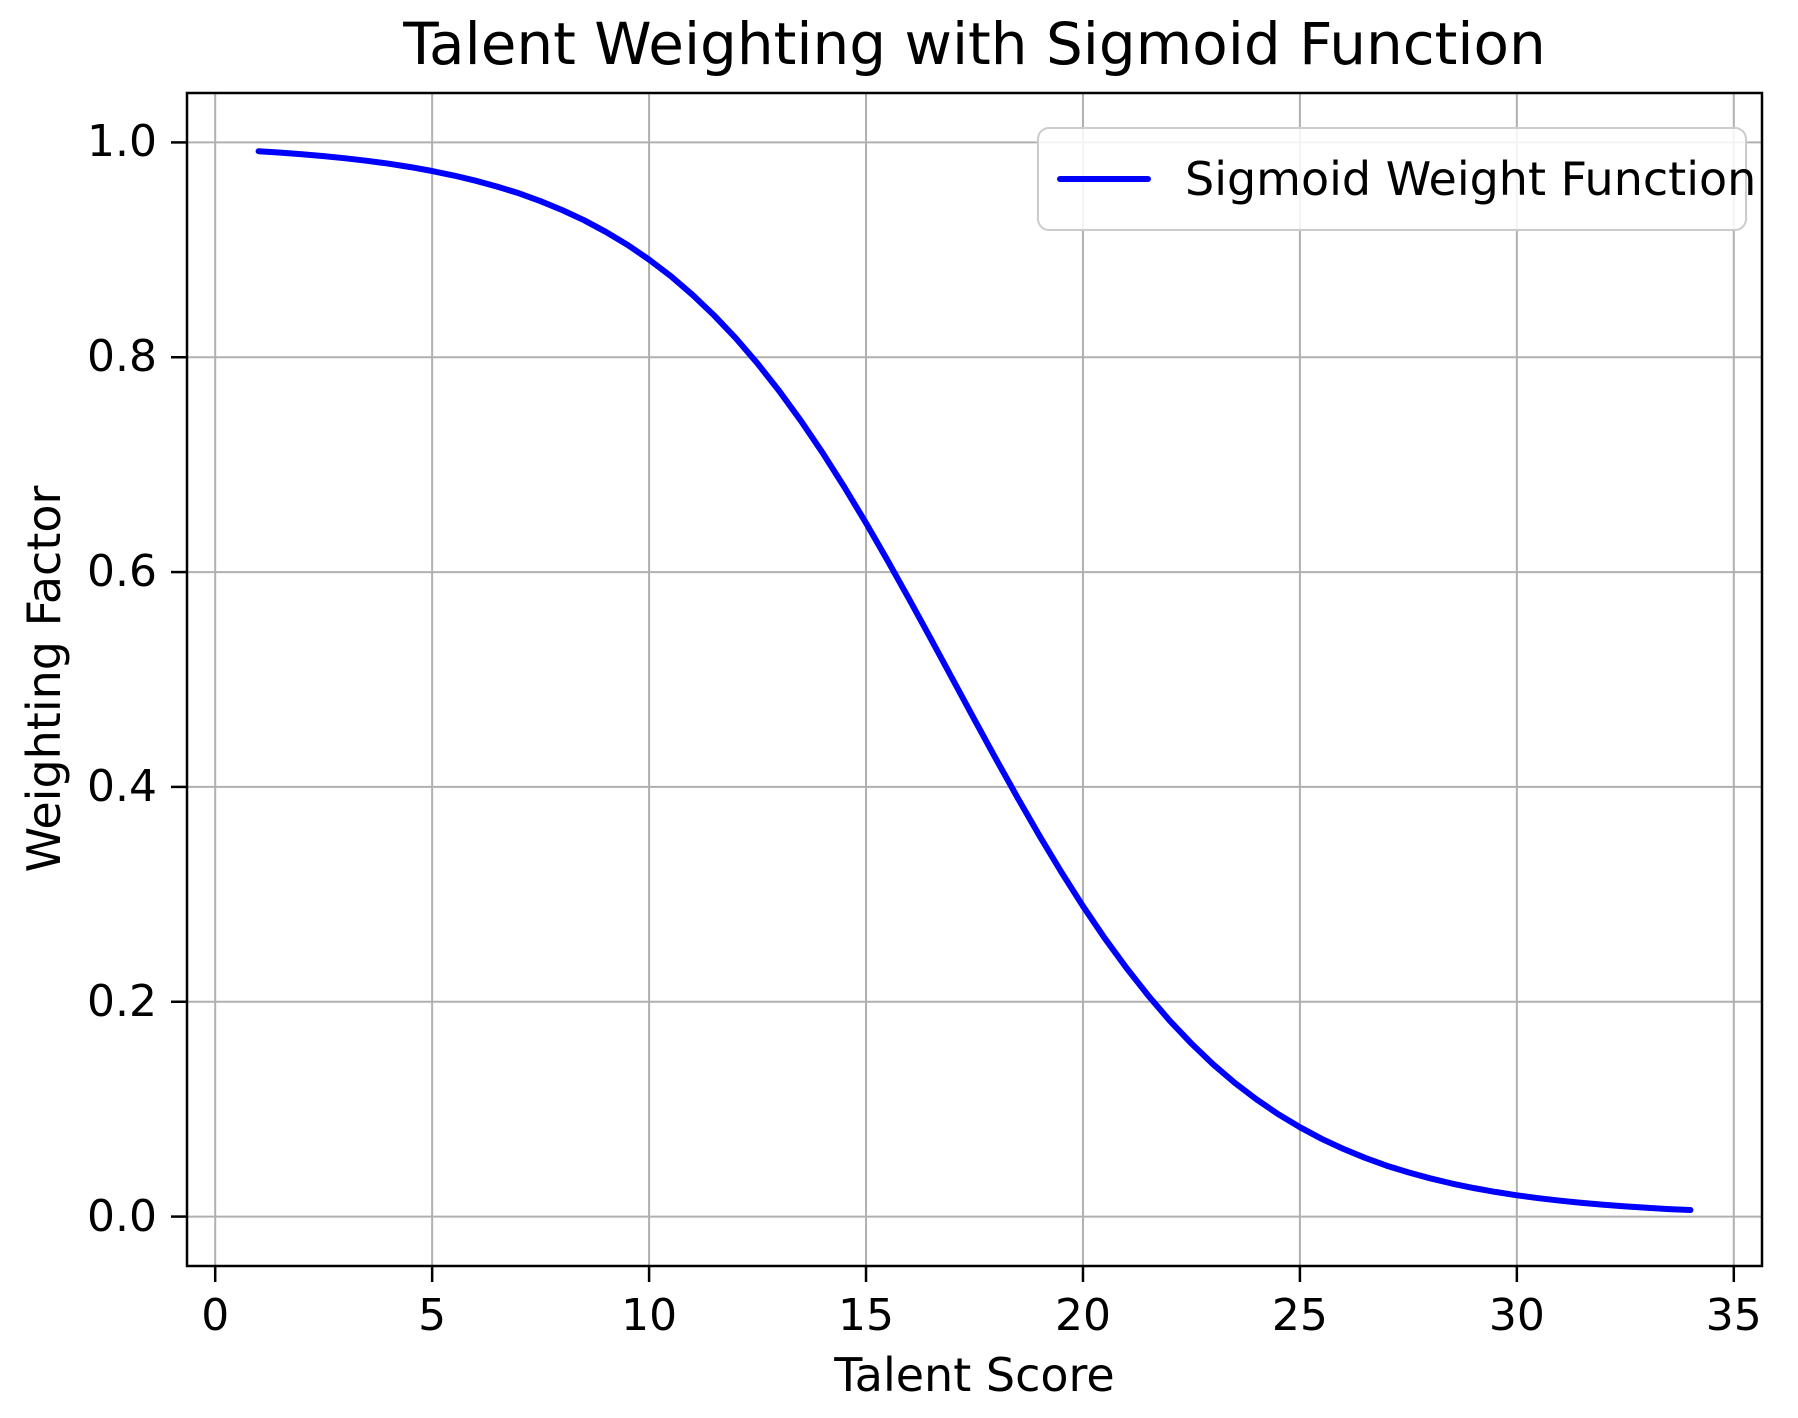  I want to click on y-tick-label: 0.6, so click(122, 572).